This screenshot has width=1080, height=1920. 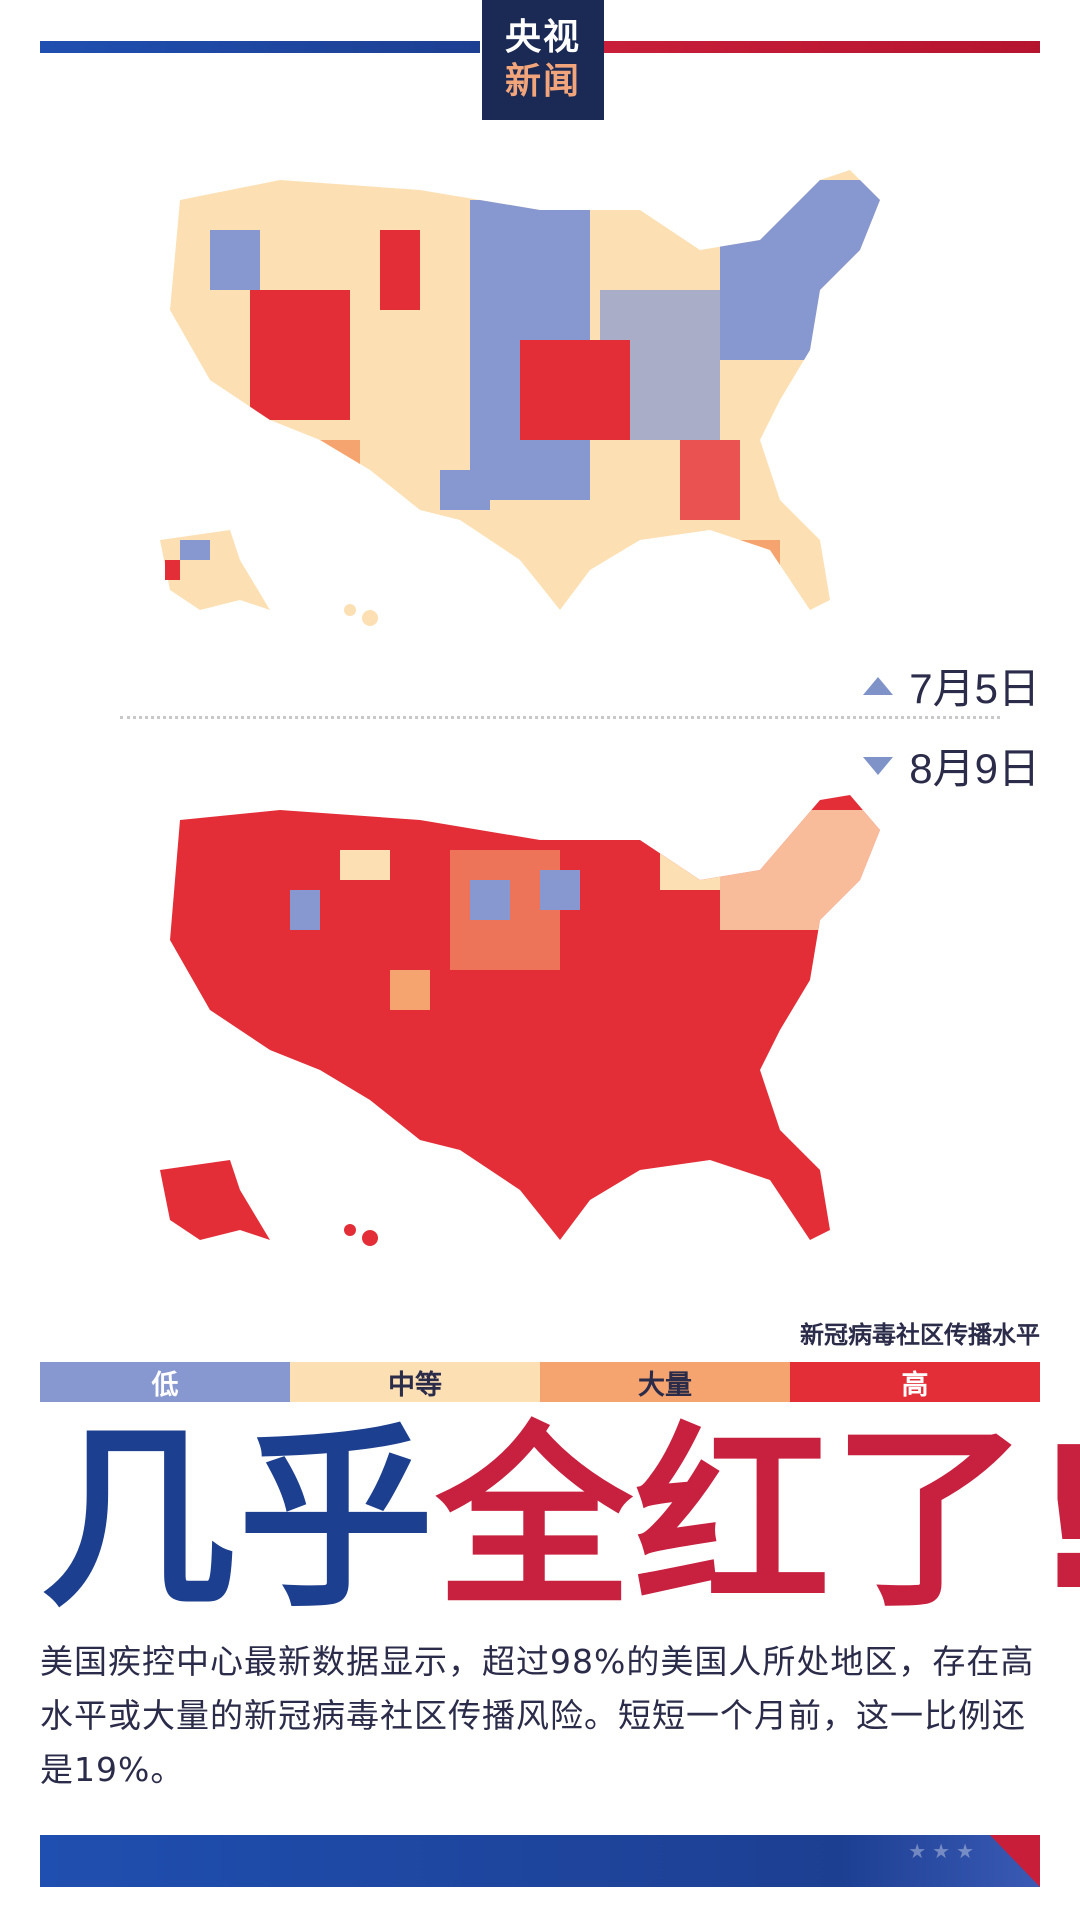 What do you see at coordinates (1015, 1861) in the screenshot?
I see `bottom-corner-red` at bounding box center [1015, 1861].